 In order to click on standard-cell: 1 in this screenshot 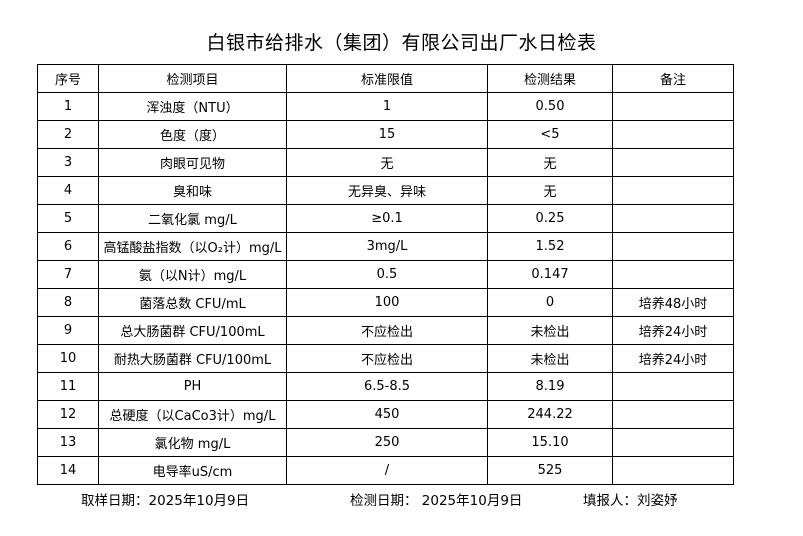, I will do `click(387, 106)`.